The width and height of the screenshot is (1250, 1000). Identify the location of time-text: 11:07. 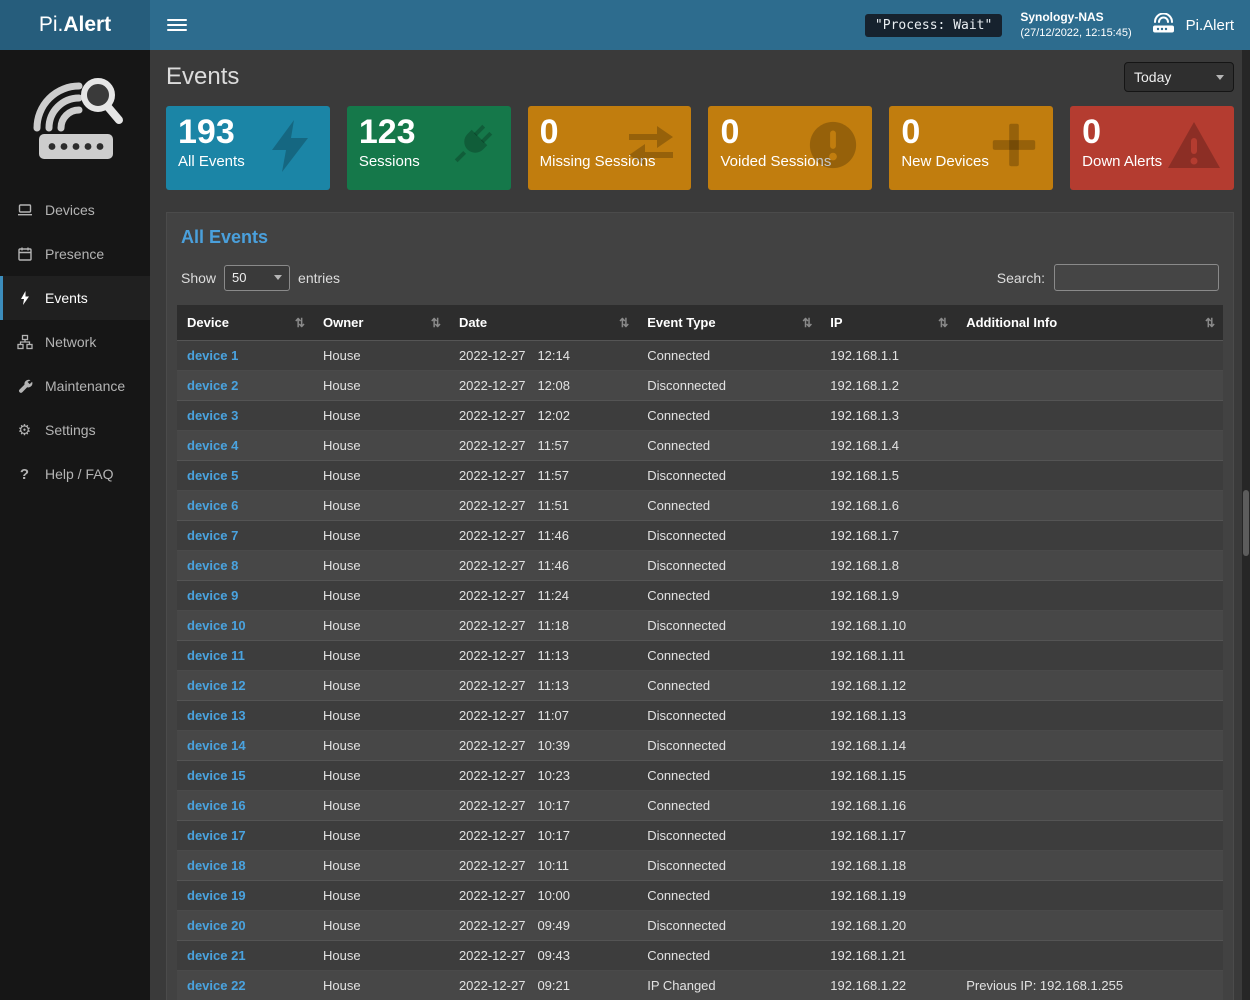
(553, 715).